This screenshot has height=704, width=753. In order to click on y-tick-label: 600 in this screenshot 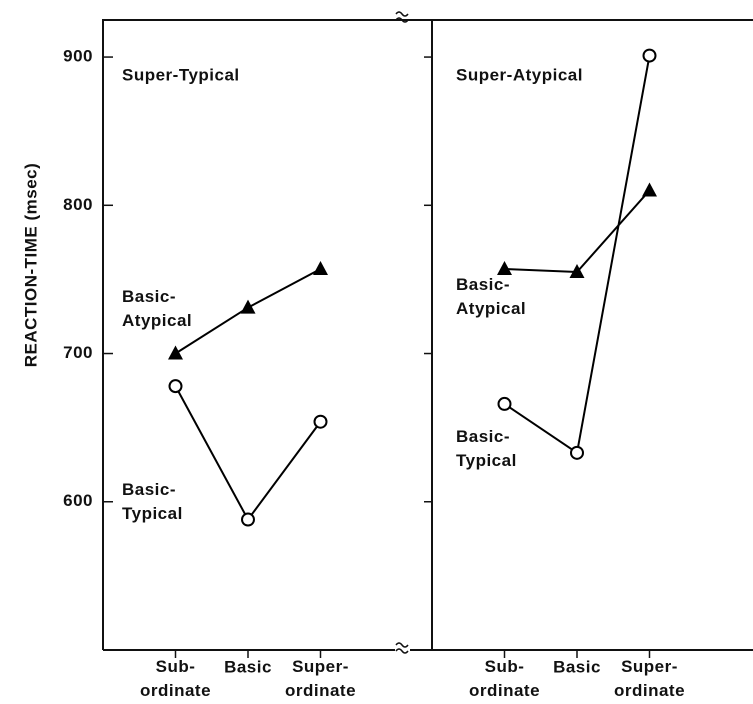, I will do `click(78, 500)`.